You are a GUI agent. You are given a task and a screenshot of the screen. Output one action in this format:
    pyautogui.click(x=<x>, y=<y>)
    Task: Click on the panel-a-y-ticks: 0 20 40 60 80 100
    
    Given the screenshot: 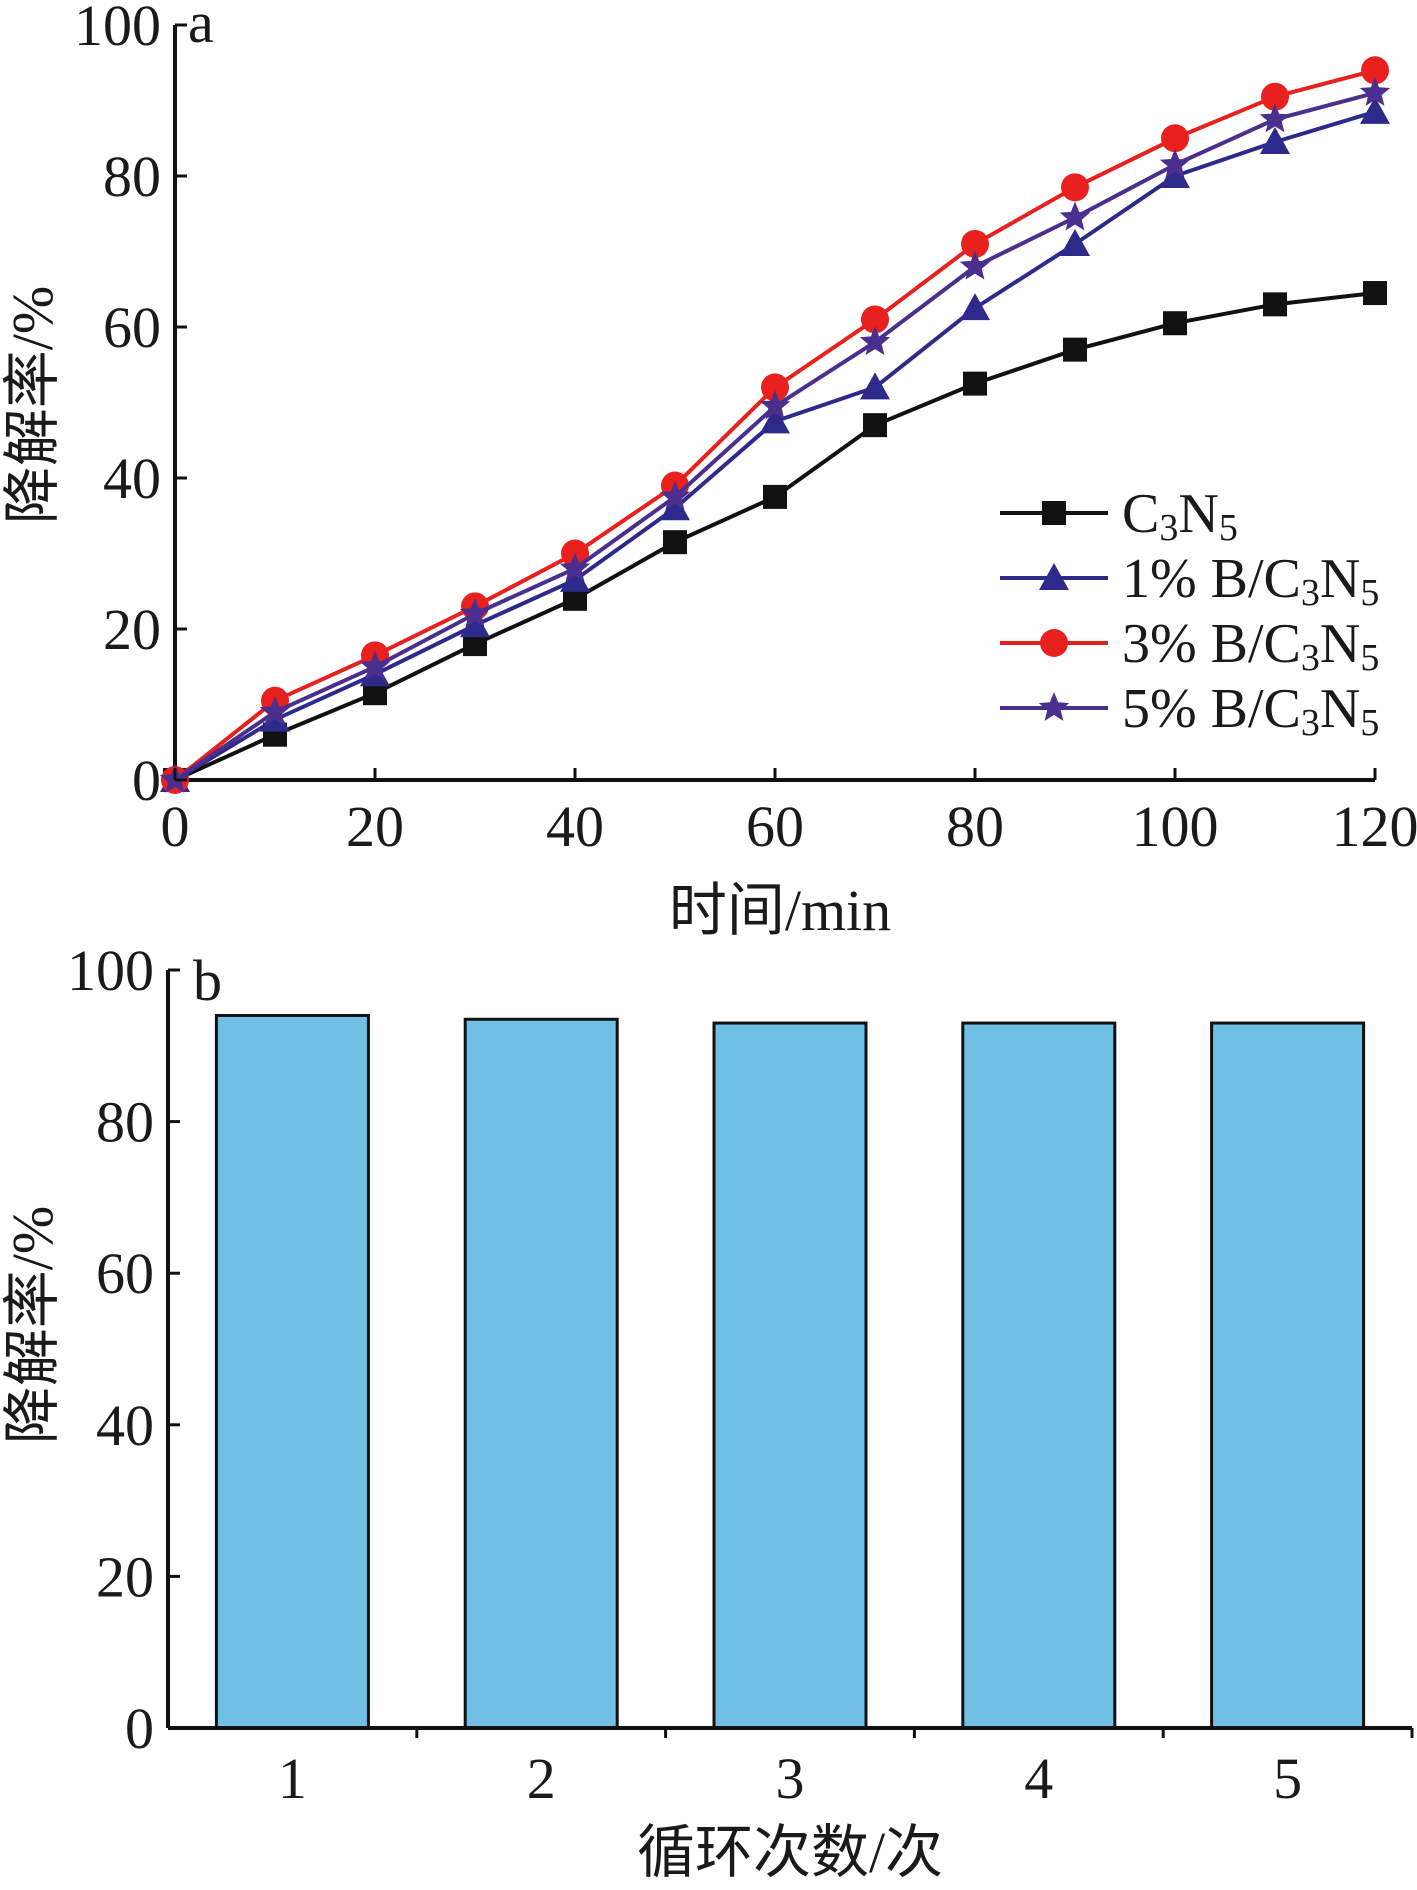 What is the action you would take?
    pyautogui.click(x=130, y=406)
    